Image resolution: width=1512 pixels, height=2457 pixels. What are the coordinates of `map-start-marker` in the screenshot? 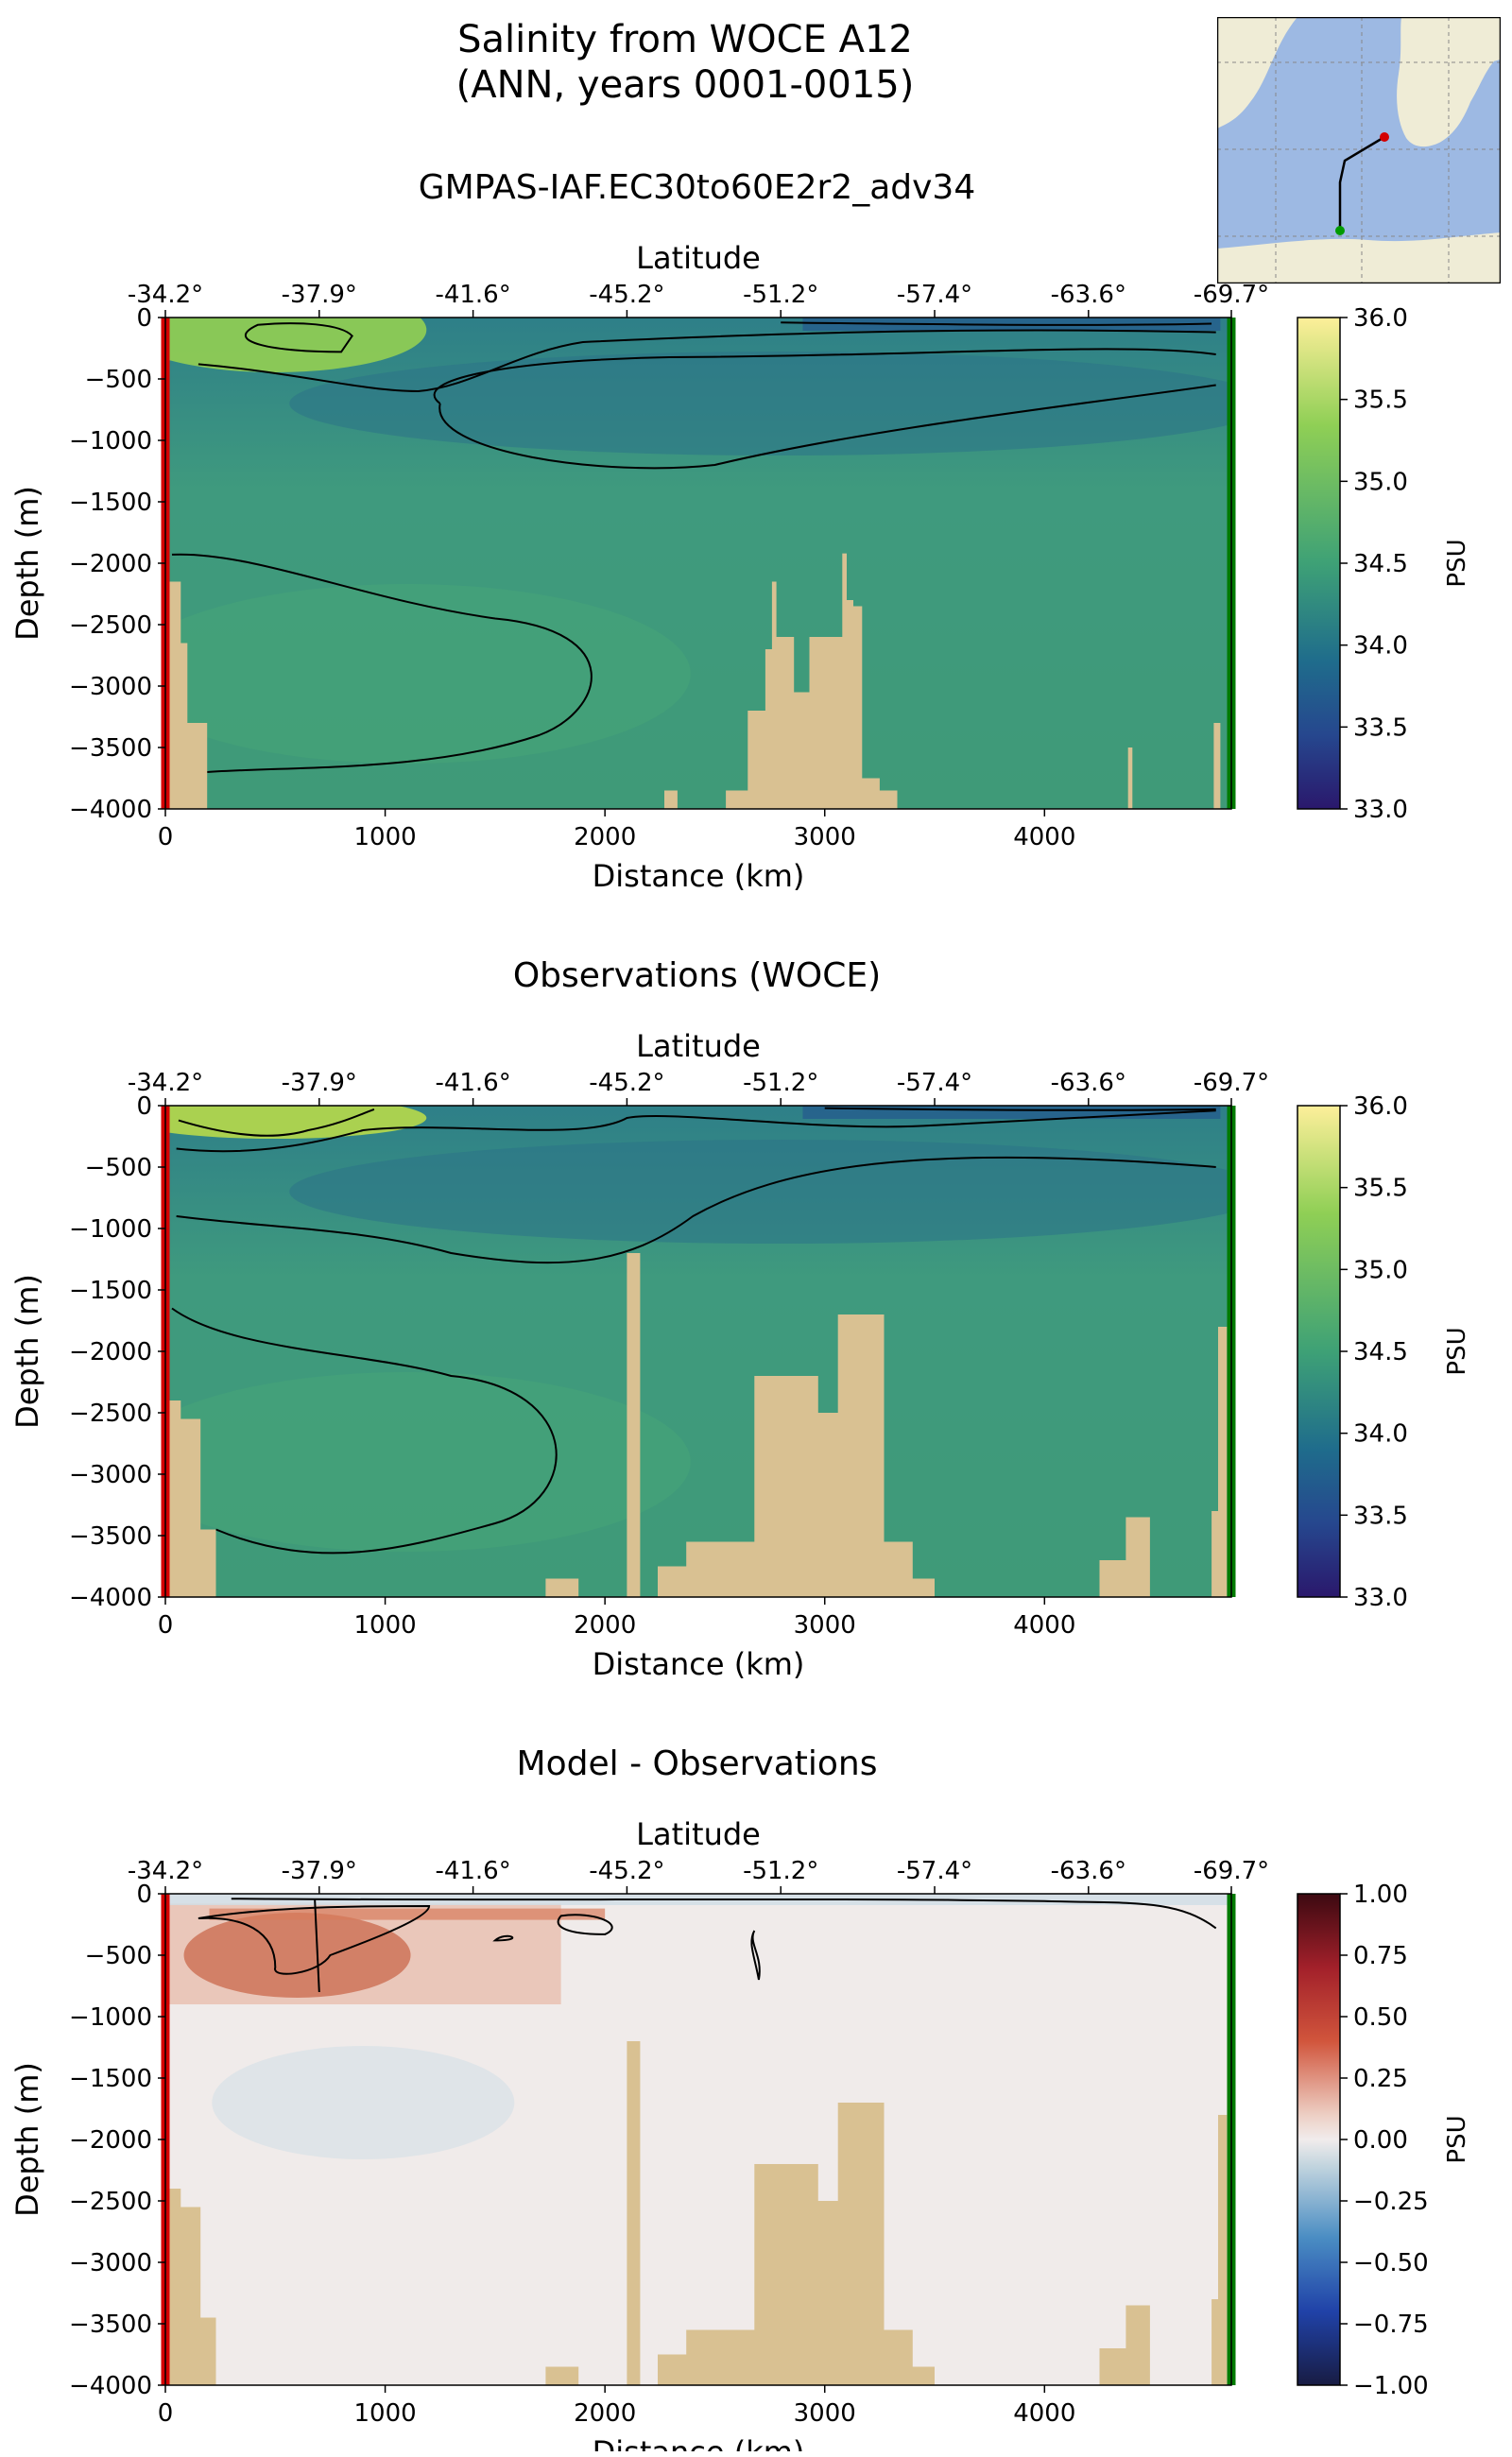 It's located at (1384, 137).